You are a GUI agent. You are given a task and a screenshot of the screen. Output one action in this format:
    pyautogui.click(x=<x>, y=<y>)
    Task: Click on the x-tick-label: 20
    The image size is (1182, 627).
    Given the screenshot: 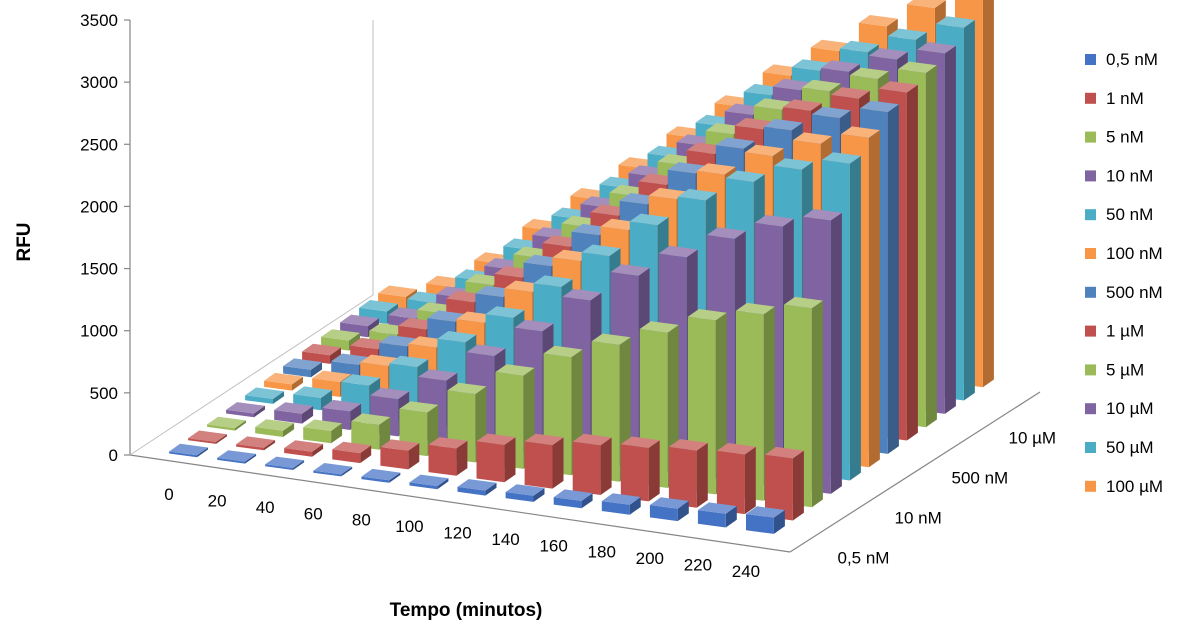 What is the action you would take?
    pyautogui.click(x=217, y=501)
    